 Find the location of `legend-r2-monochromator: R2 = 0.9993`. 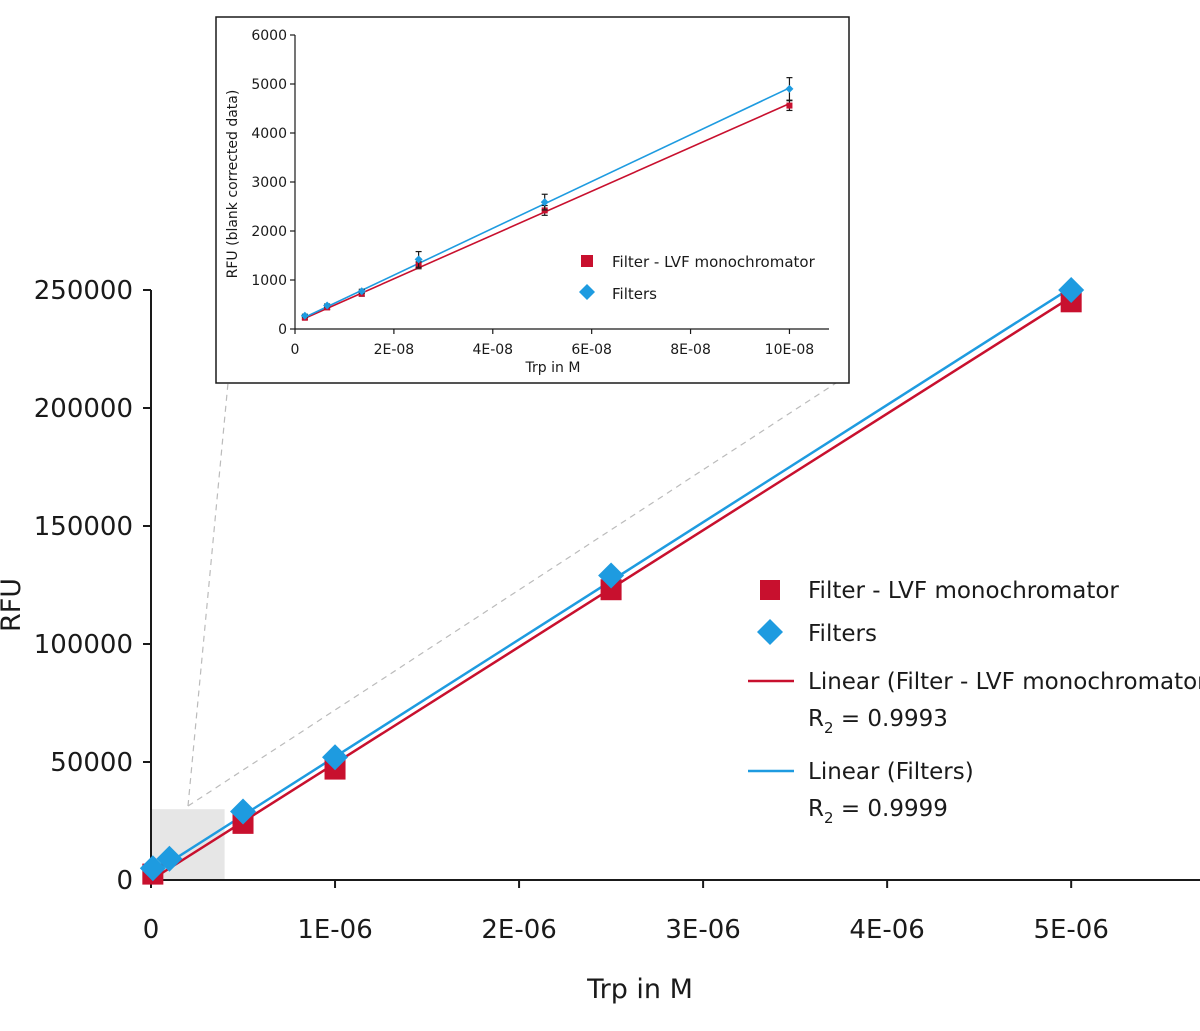

legend-r2-monochromator: R2 = 0.9993 is located at coordinates (878, 721).